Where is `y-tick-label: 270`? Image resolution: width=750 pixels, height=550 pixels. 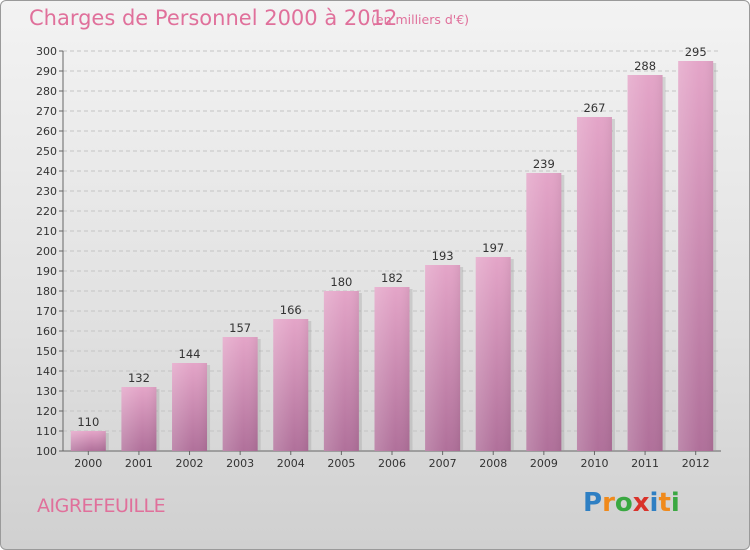
y-tick-label: 270 is located at coordinates (46, 111).